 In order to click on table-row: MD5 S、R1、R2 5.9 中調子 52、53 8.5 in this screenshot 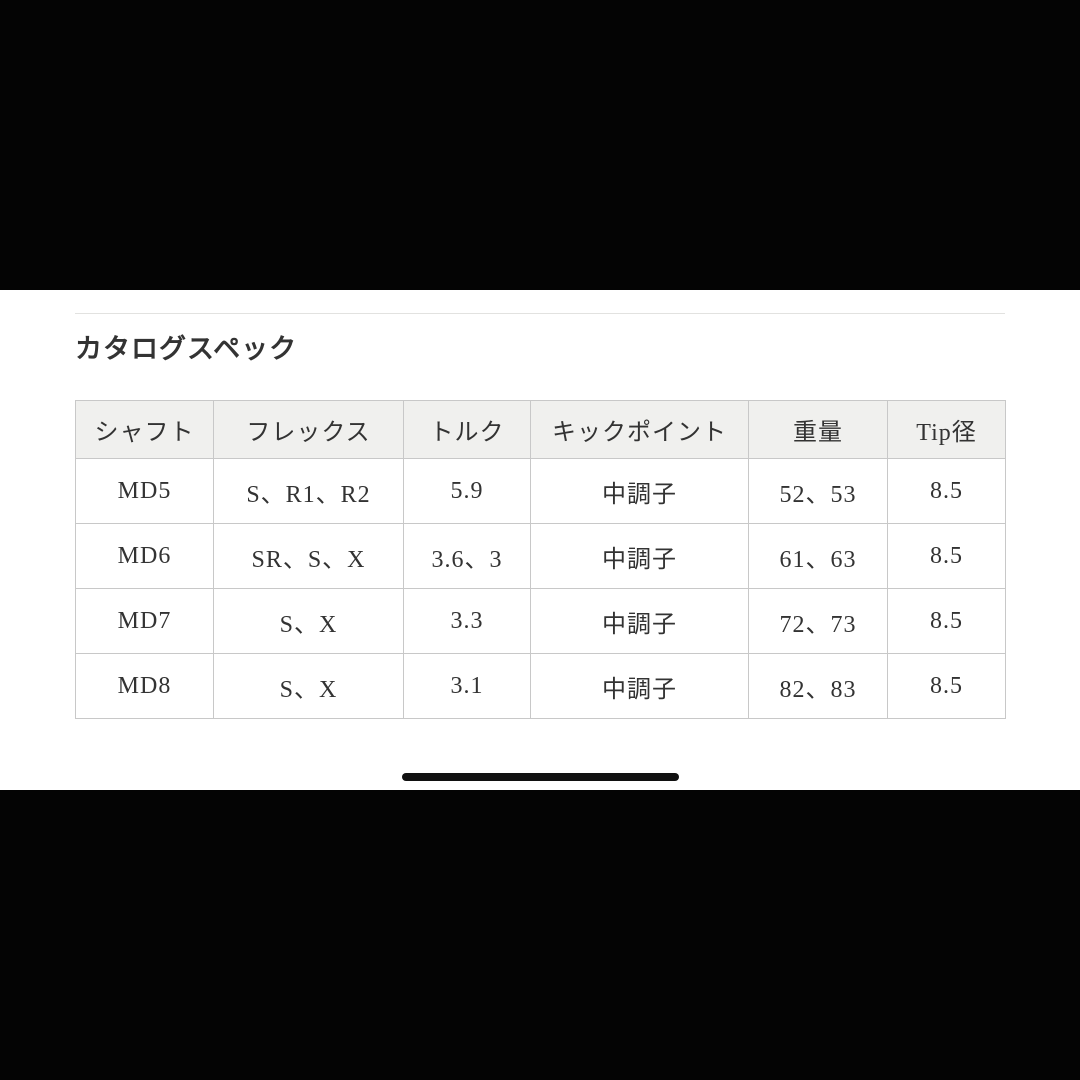, I will do `click(540, 491)`.